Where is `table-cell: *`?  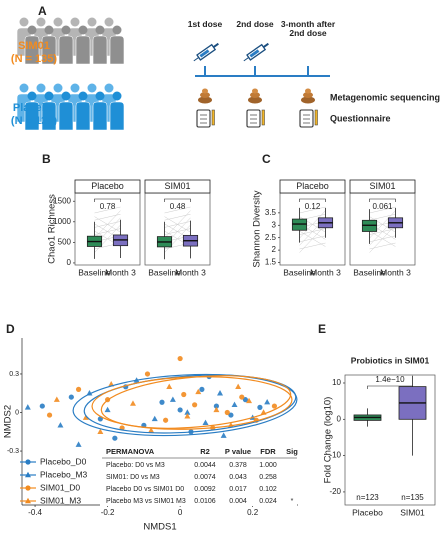
table-cell: * is located at coordinates (292, 501).